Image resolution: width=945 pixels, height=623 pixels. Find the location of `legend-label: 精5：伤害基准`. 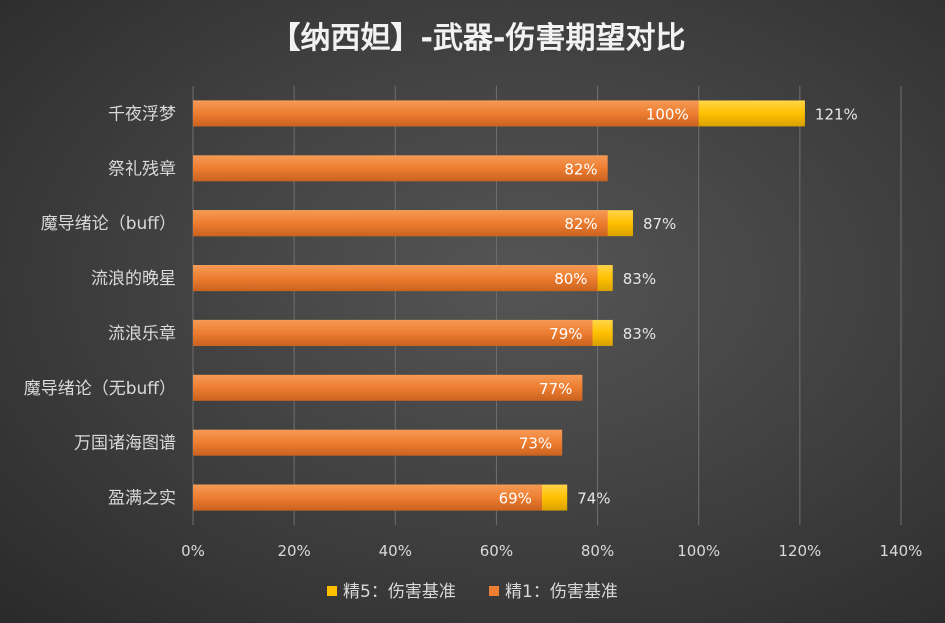

legend-label: 精5：伤害基准 is located at coordinates (399, 592).